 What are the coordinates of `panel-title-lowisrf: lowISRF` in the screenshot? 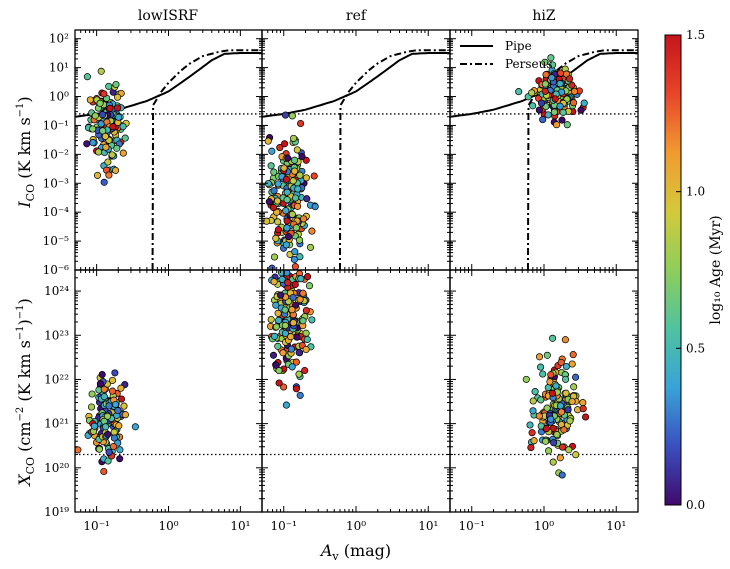 It's located at (168, 16).